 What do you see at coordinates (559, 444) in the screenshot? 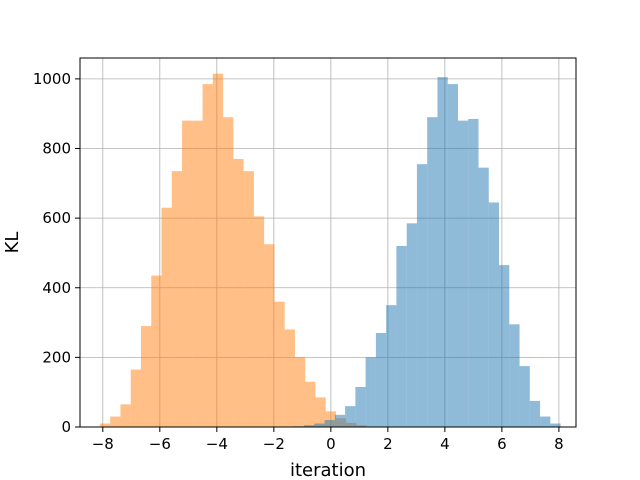
I see `x-tick-label: 8` at bounding box center [559, 444].